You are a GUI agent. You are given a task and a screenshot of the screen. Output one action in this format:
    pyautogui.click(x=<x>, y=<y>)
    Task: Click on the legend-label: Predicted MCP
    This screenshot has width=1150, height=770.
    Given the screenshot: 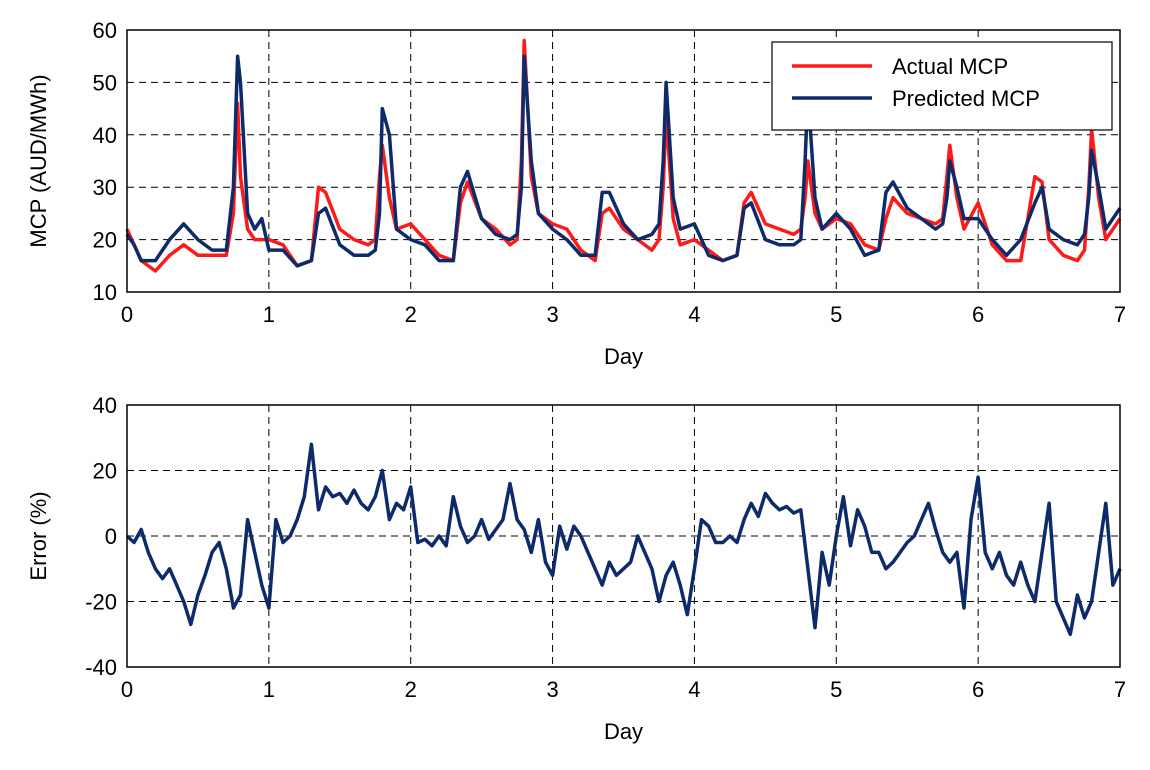 What is the action you would take?
    pyautogui.click(x=966, y=98)
    